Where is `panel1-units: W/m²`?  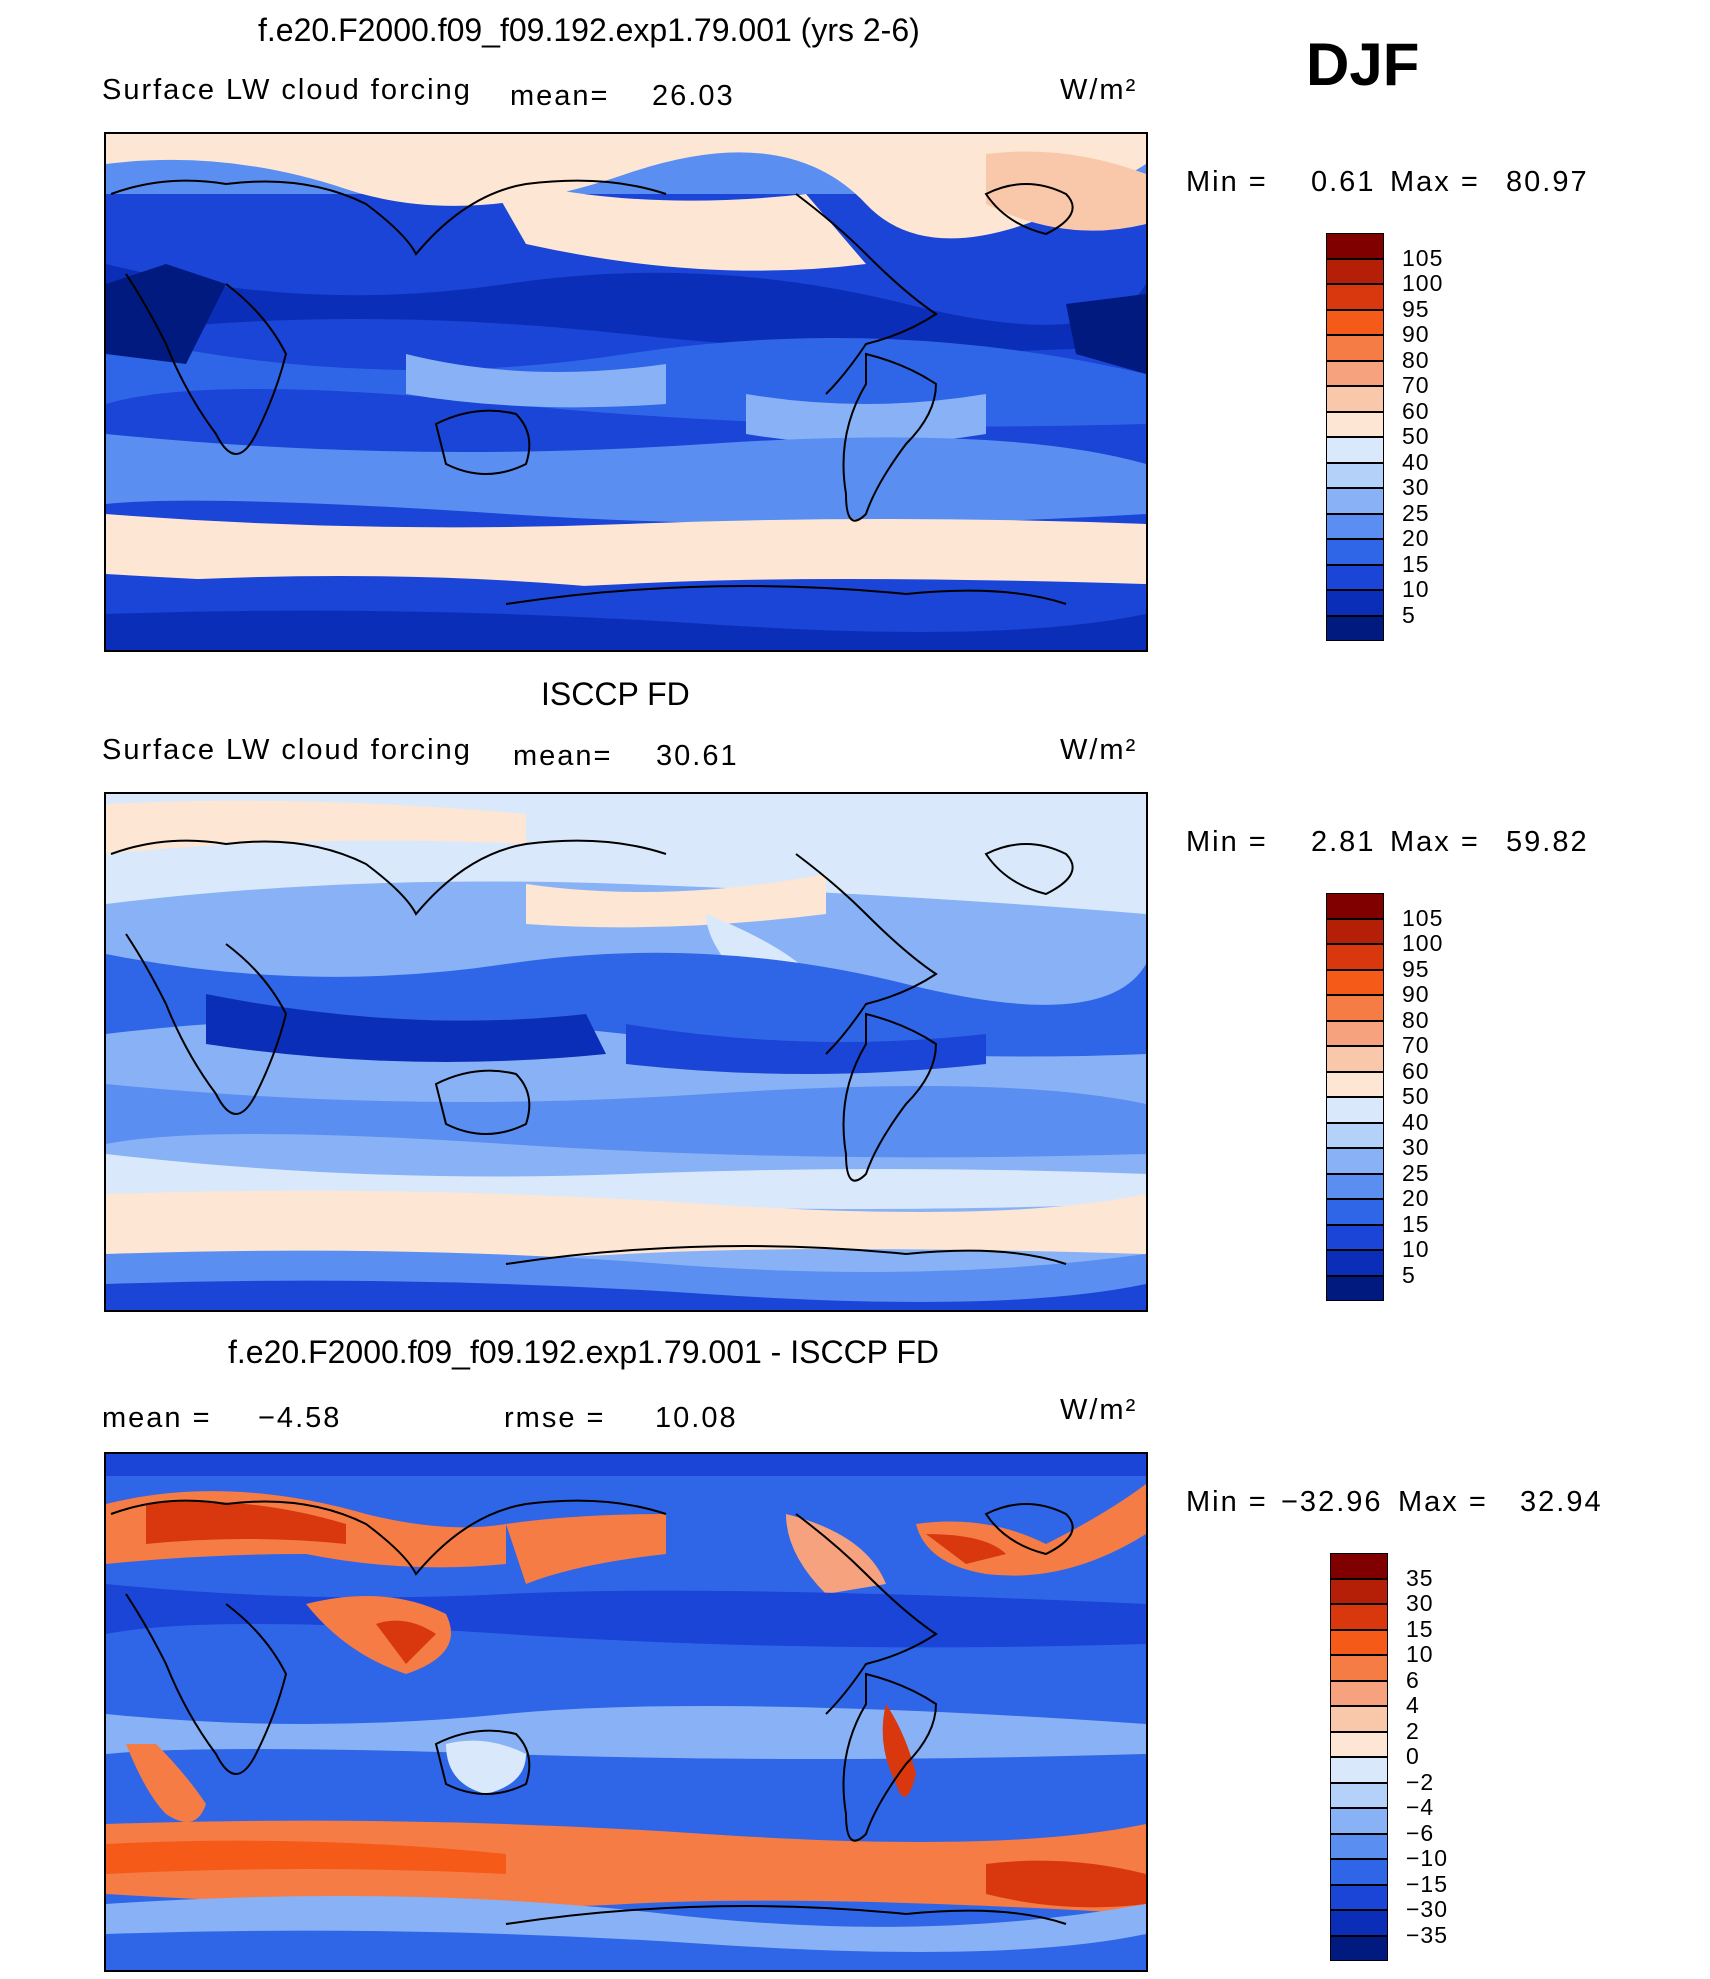 panel1-units: W/m² is located at coordinates (1099, 90).